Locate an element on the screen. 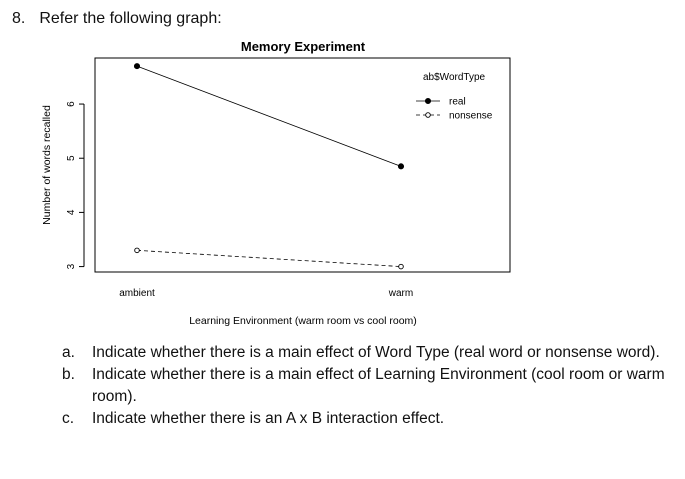 The height and width of the screenshot is (479, 685). question-header: 8. Refer the following graph: is located at coordinates (117, 19).